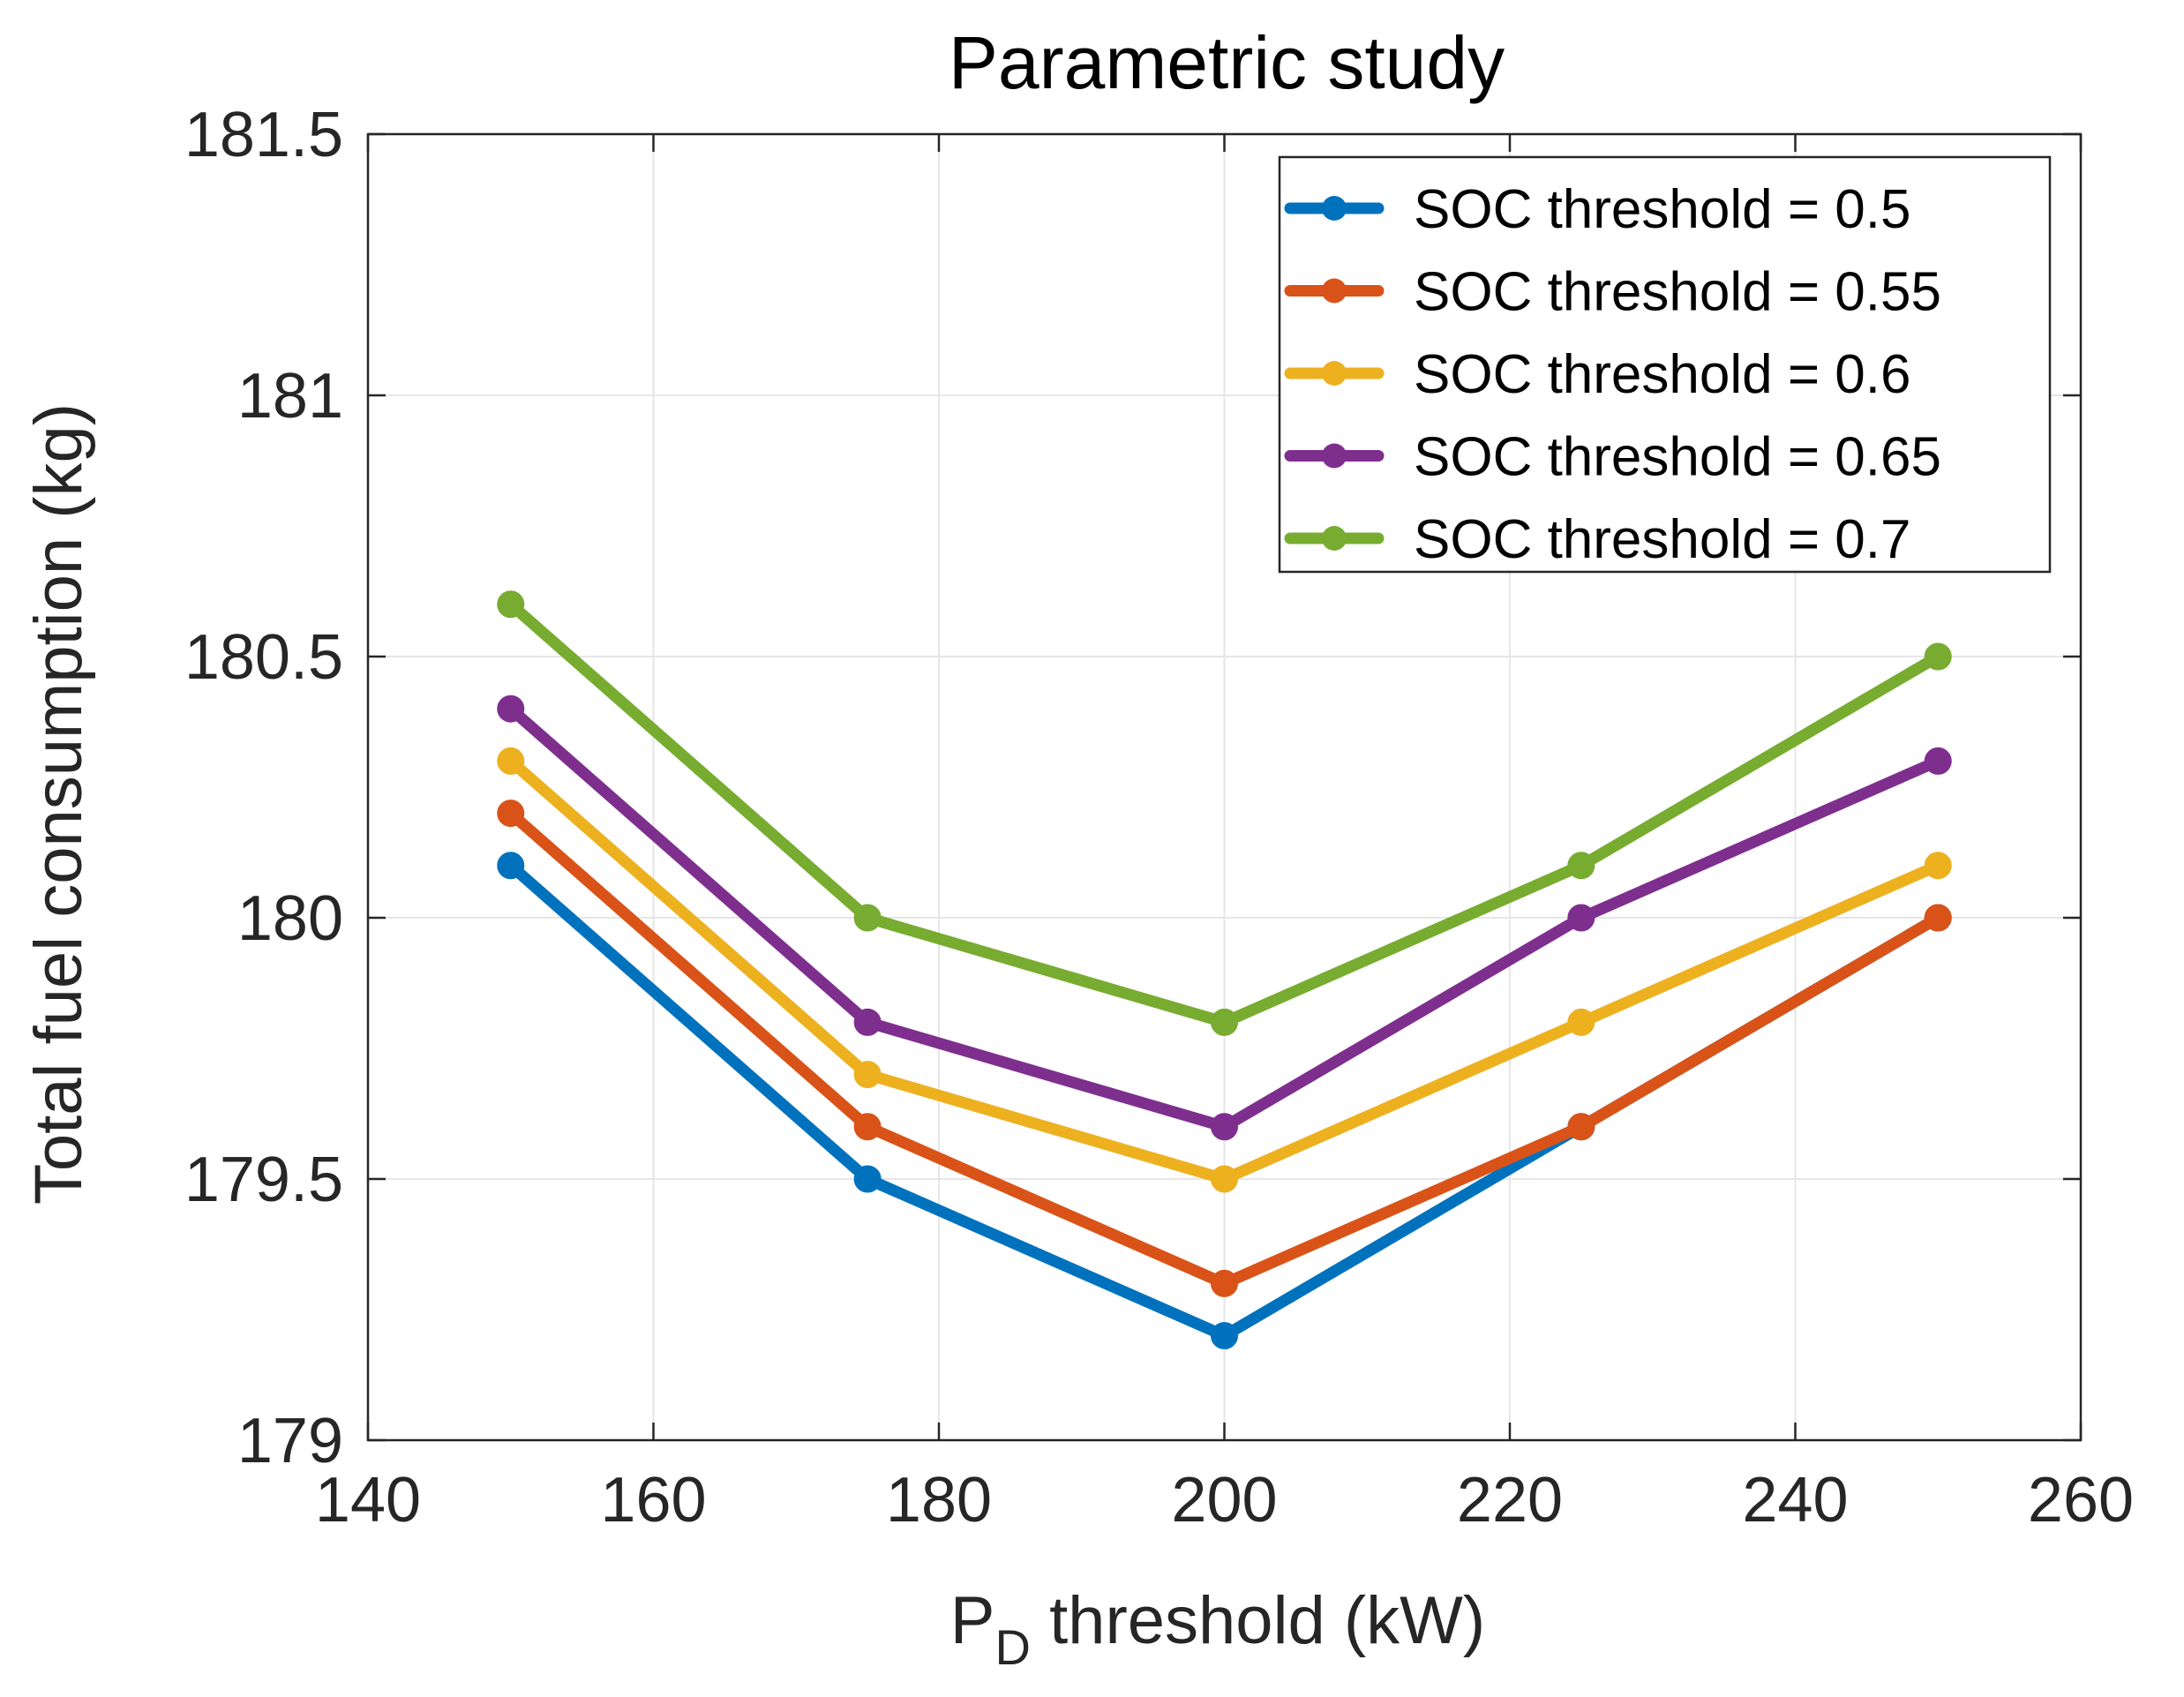 The width and height of the screenshot is (2184, 1697). I want to click on y-axis-label: Total fuel consumption (kg), so click(59, 804).